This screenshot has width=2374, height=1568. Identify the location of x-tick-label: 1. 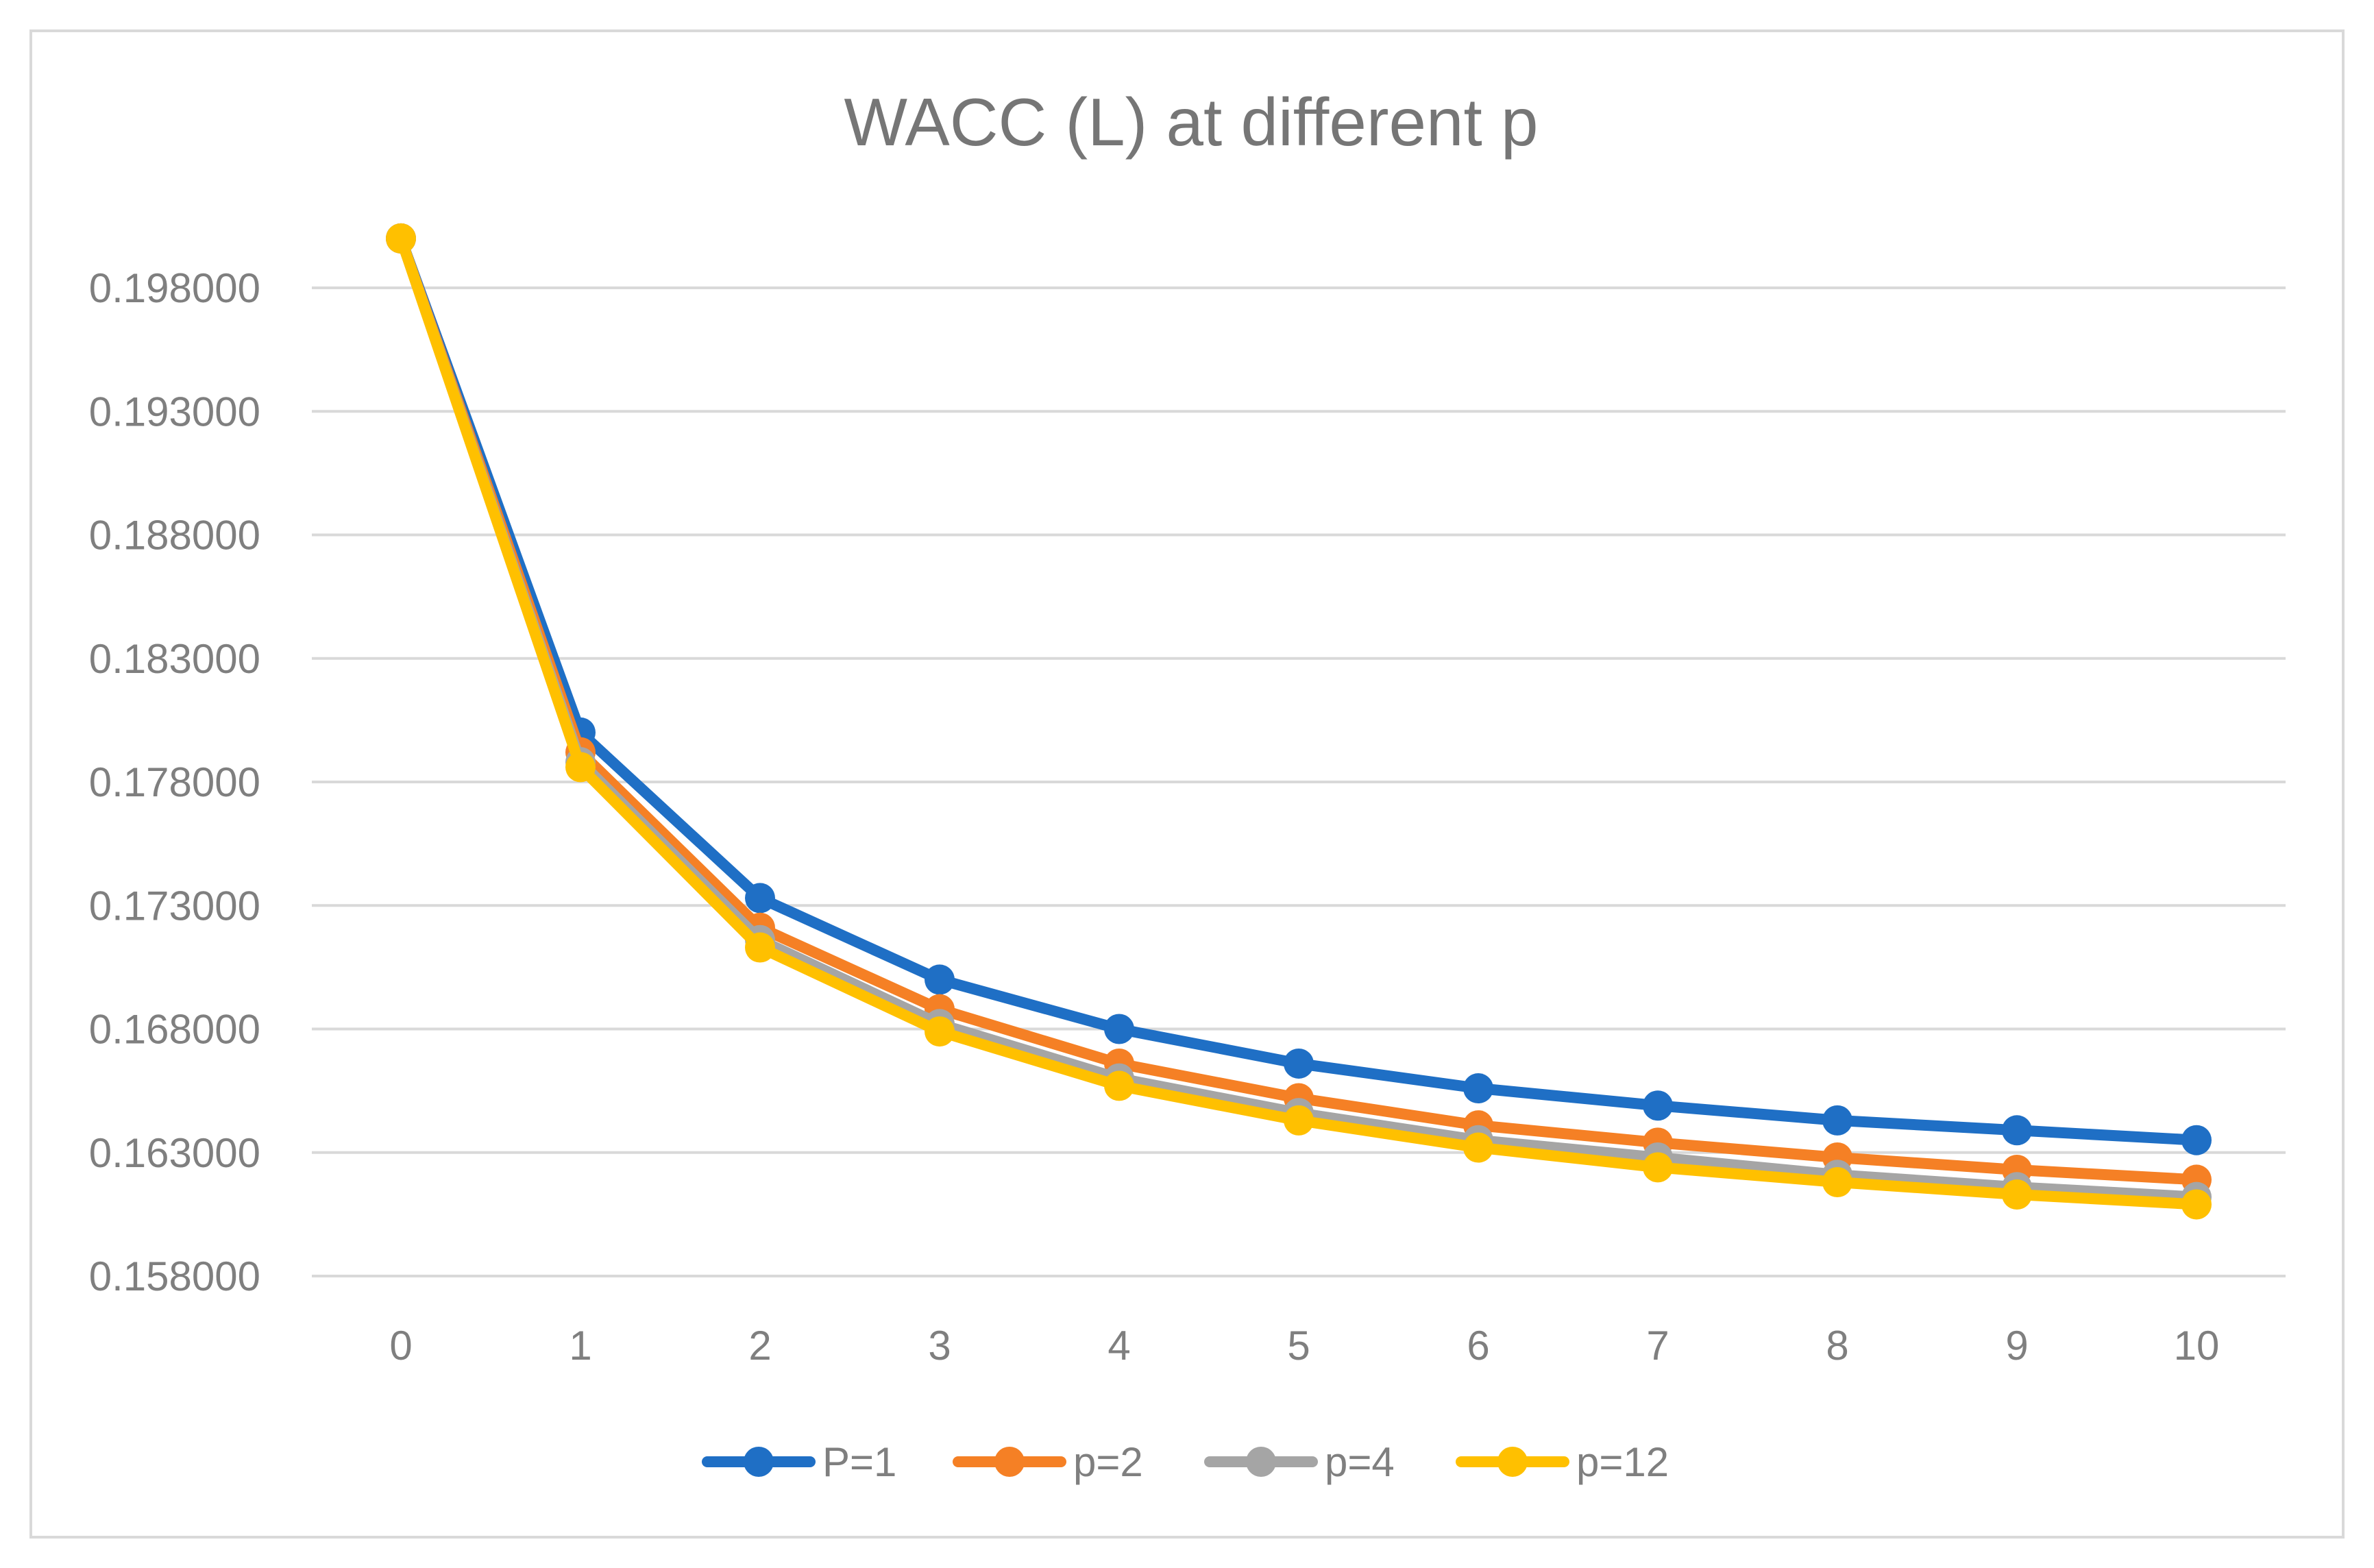
(580, 1346).